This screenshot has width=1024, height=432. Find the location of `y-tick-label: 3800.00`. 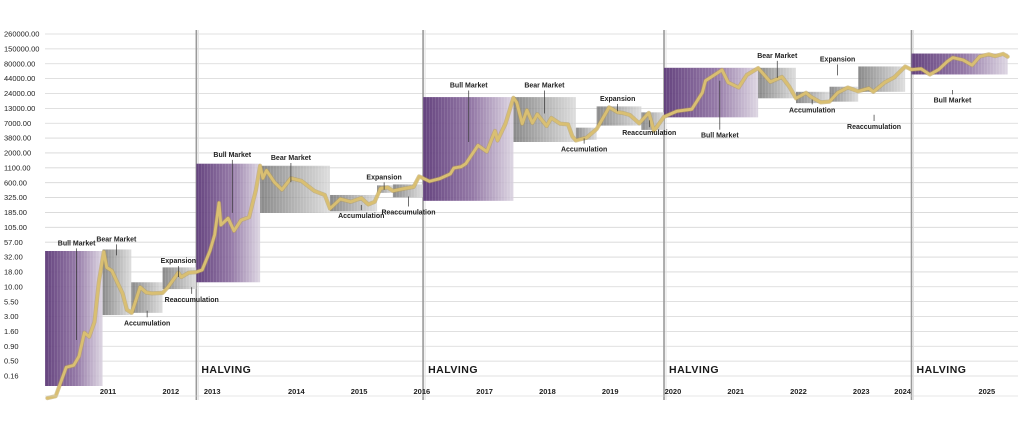

y-tick-label: 3800.00 is located at coordinates (17, 138).